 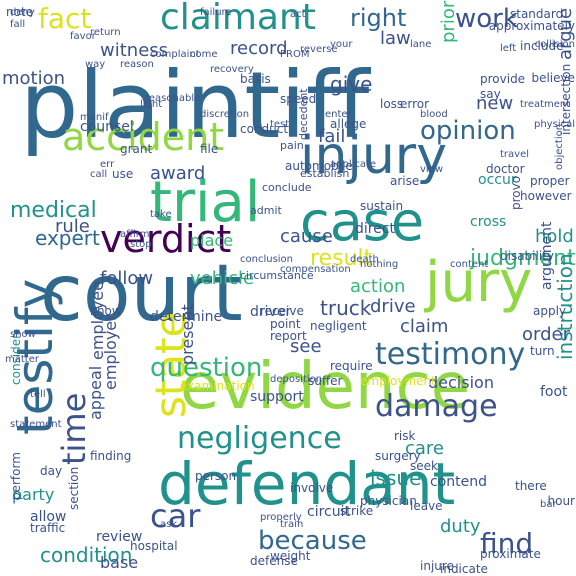 What do you see at coordinates (141, 244) in the screenshot?
I see `word-stop: stop` at bounding box center [141, 244].